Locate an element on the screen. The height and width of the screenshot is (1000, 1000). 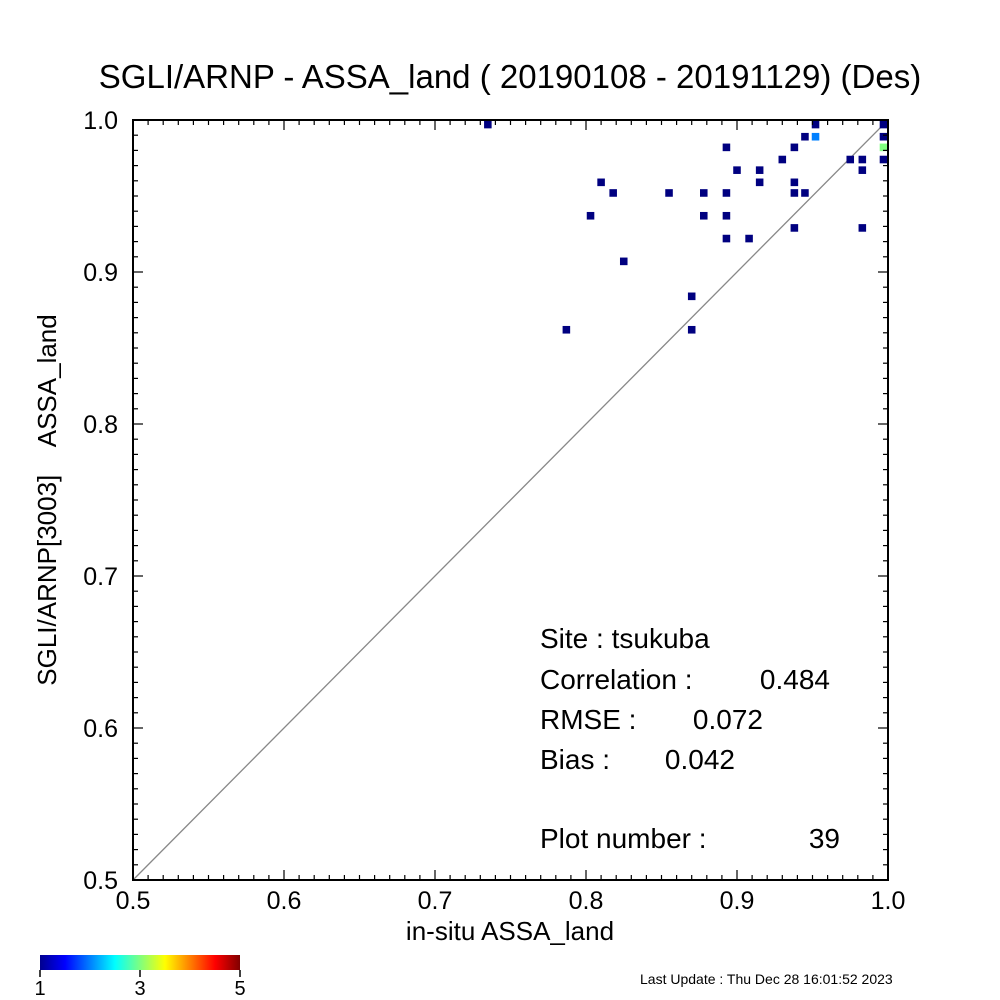
bias-value: 0.042 is located at coordinates (700, 759).